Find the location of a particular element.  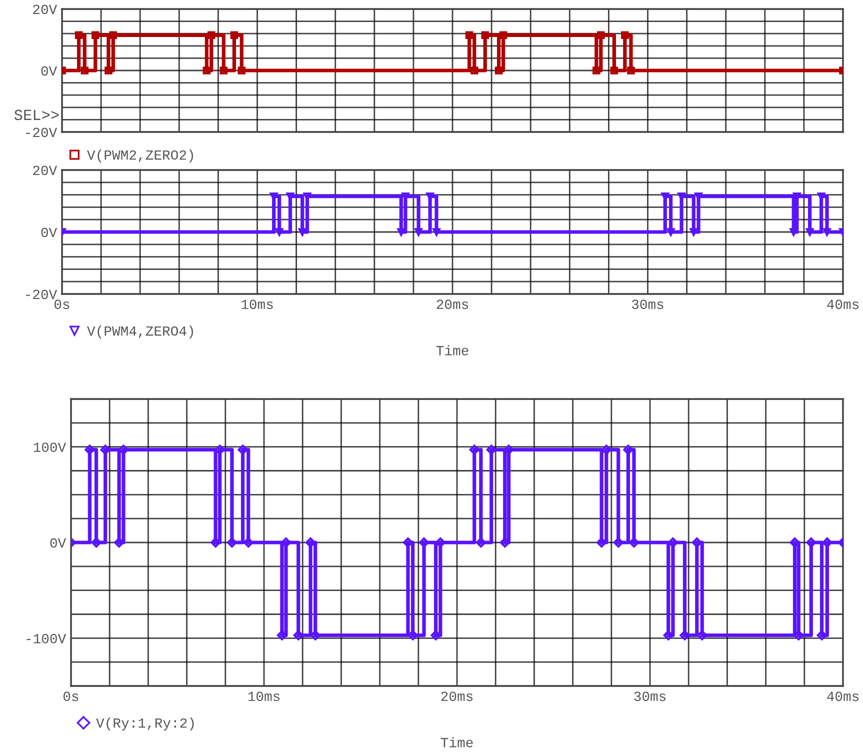

legend-label: V(Ry:1,Ry:2) is located at coordinates (145, 724).